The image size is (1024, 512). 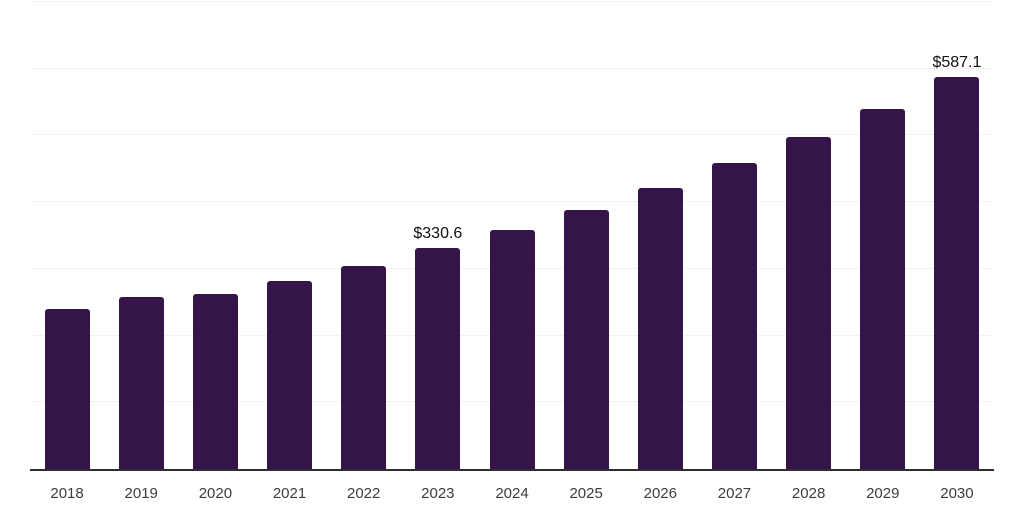 What do you see at coordinates (660, 493) in the screenshot?
I see `x-tick-label-2026: 2026` at bounding box center [660, 493].